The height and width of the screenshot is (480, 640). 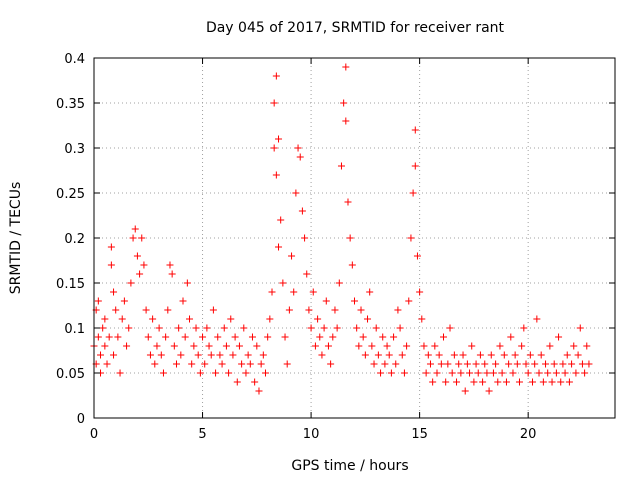 I want to click on y-tick-label: 0.25, so click(x=70, y=194).